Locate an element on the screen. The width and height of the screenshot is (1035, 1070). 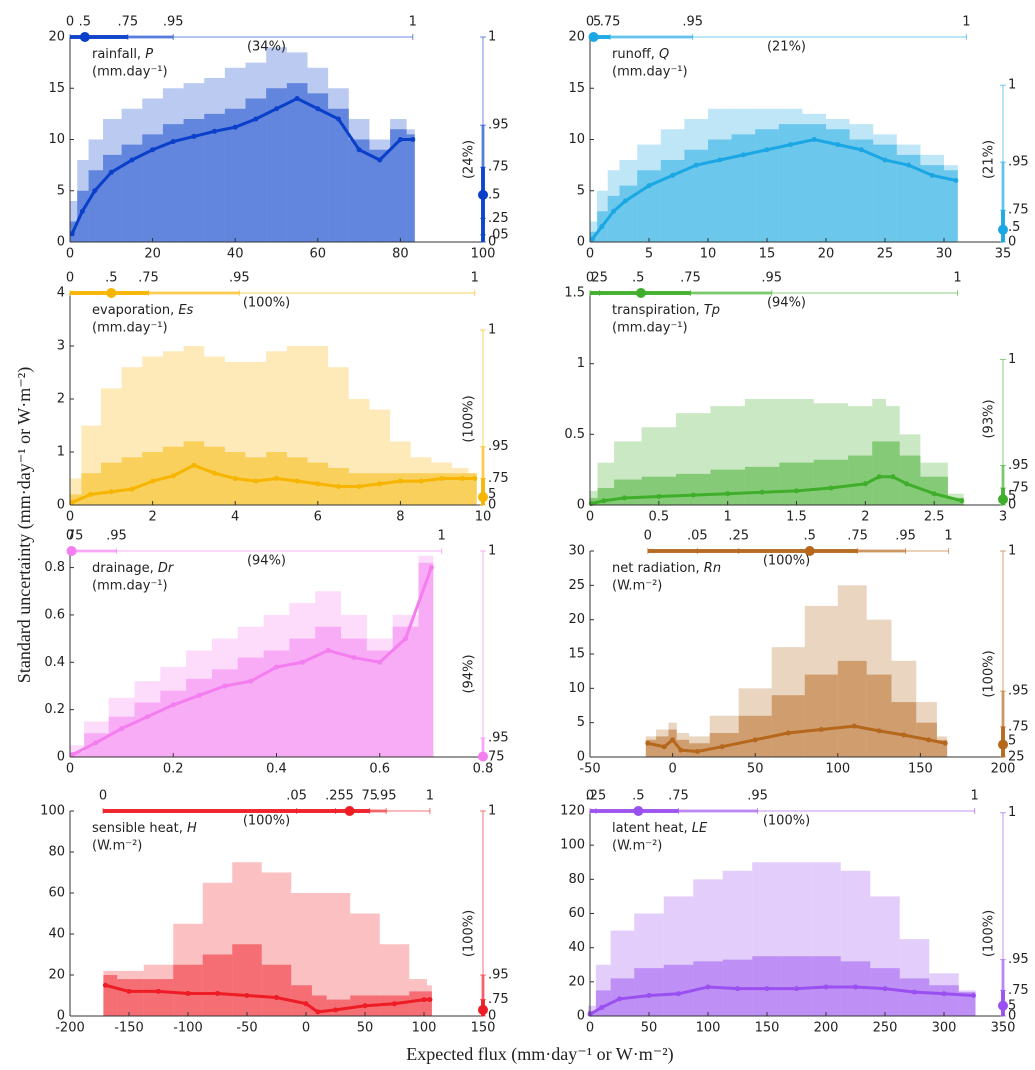
y-quantile-label: 25 is located at coordinates (1016, 757).